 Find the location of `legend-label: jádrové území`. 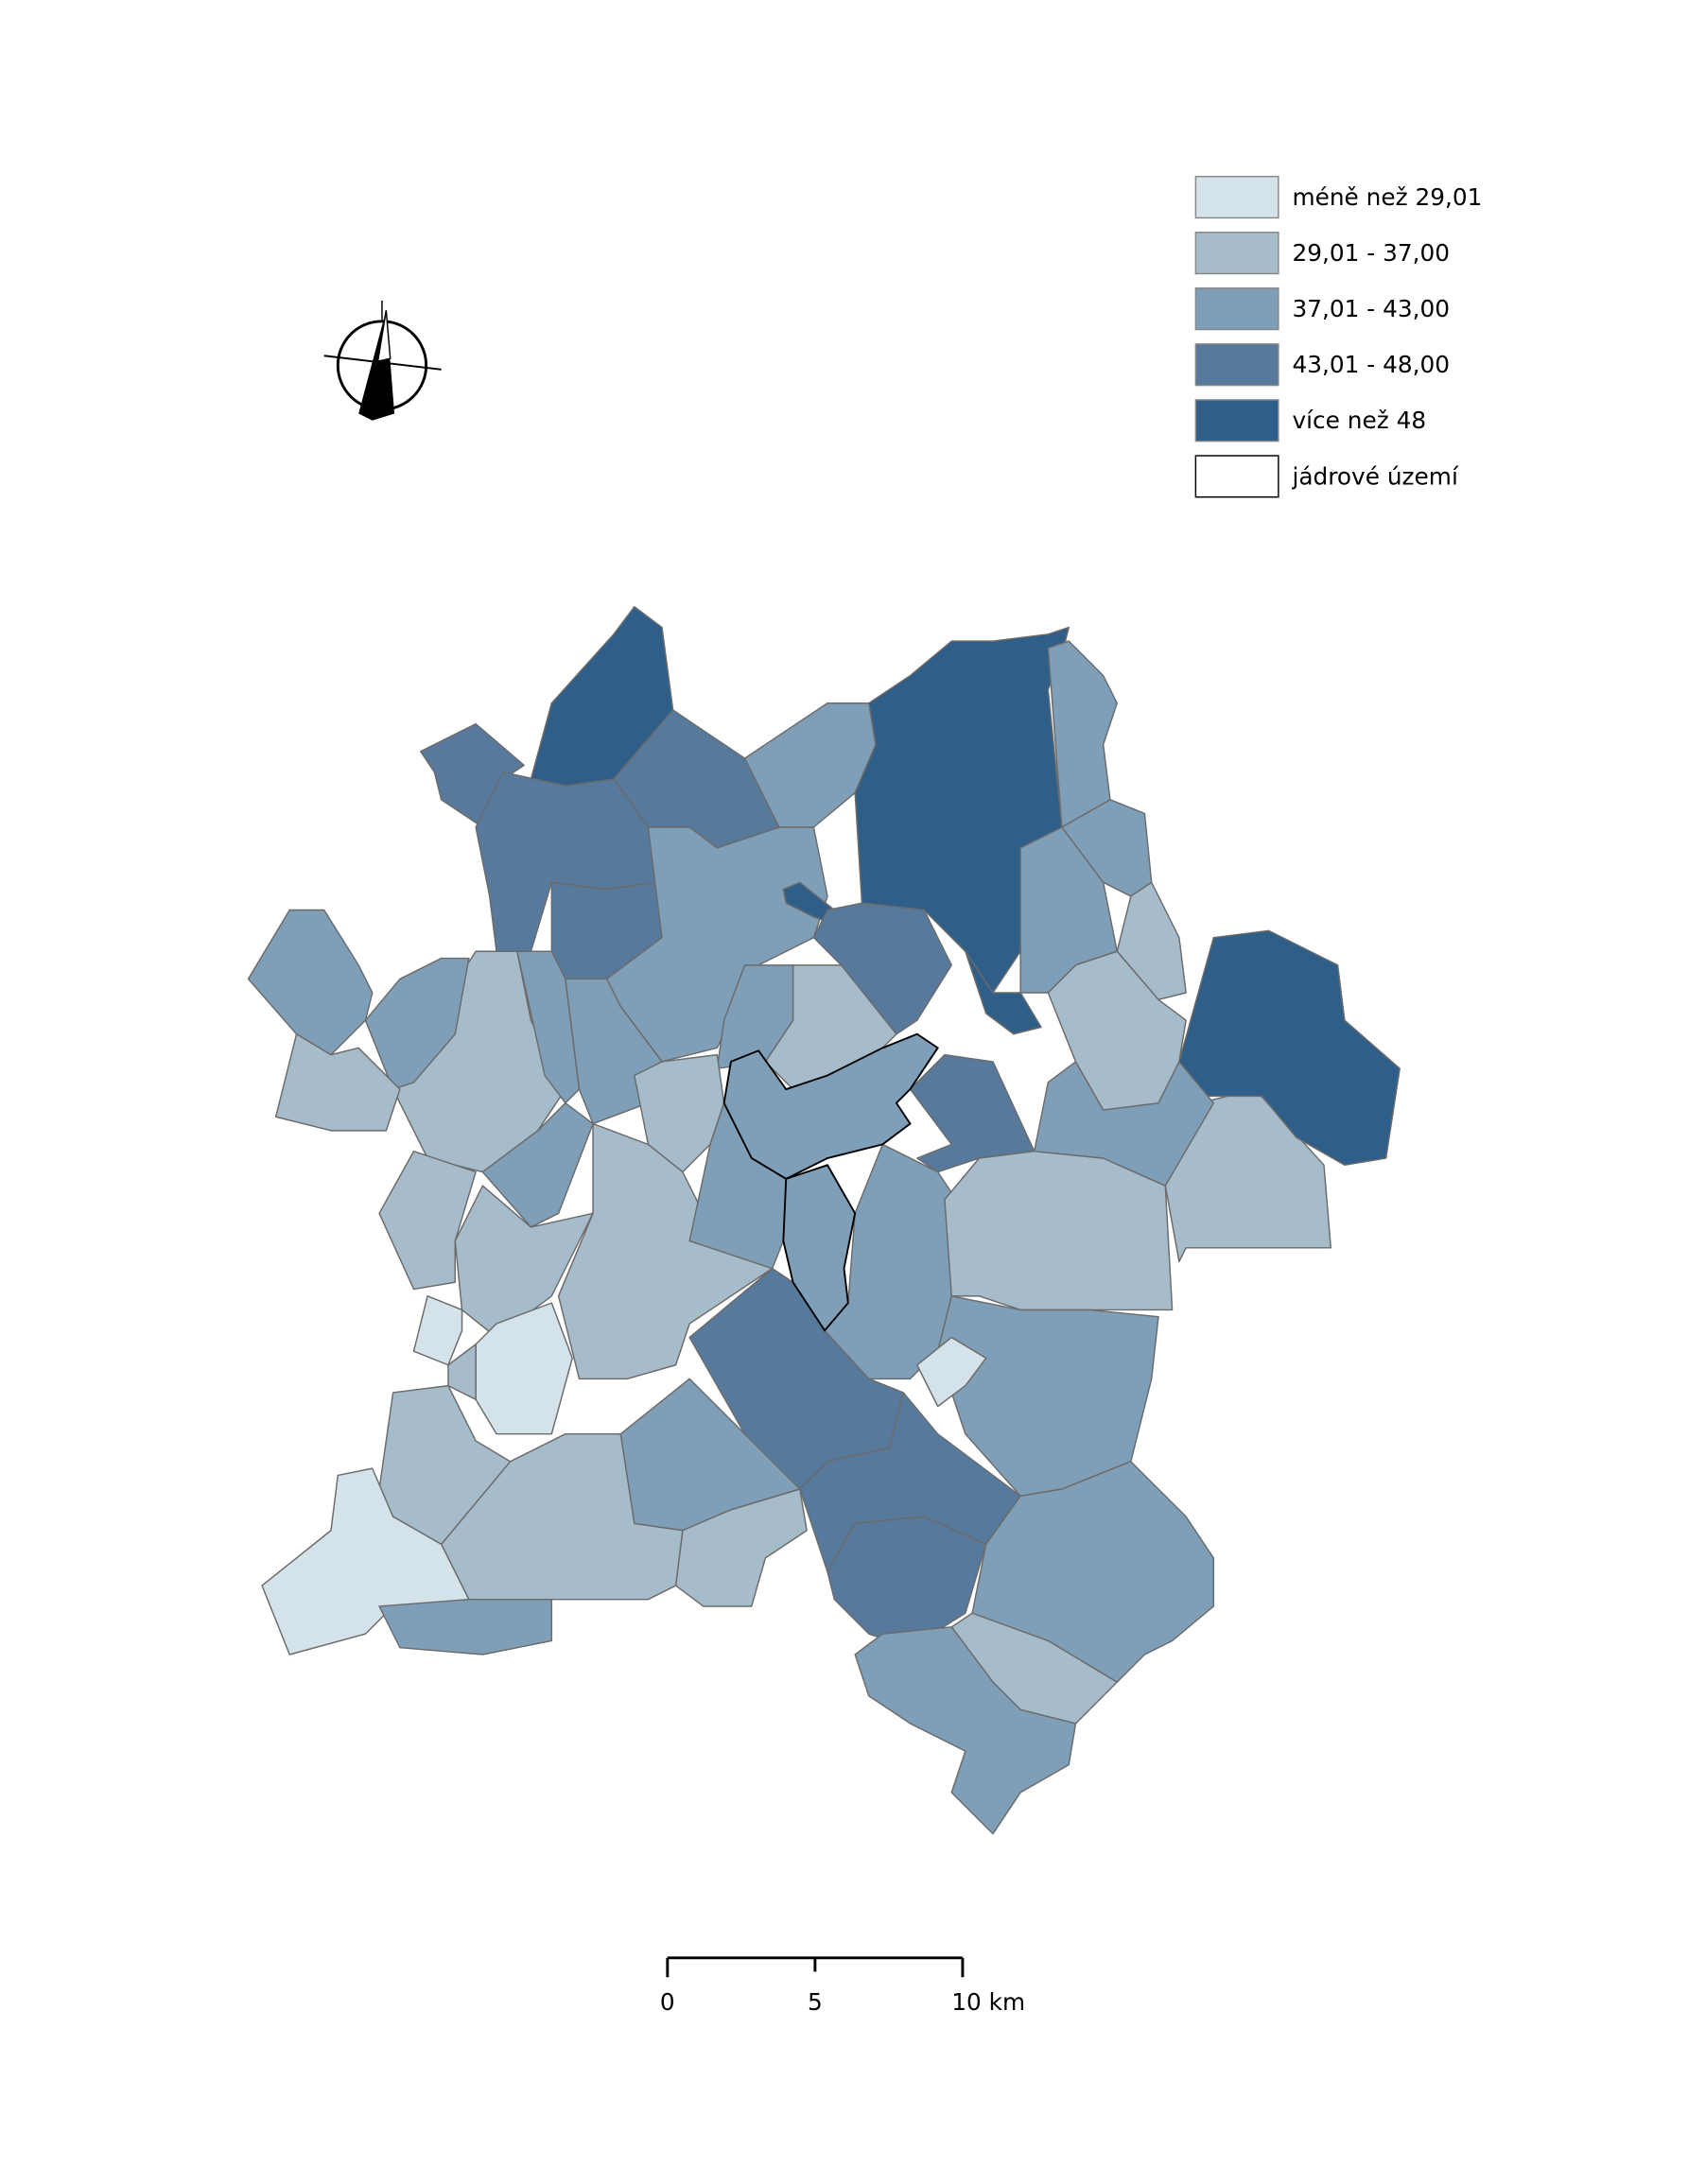

legend-label: jádrové území is located at coordinates (1374, 476).